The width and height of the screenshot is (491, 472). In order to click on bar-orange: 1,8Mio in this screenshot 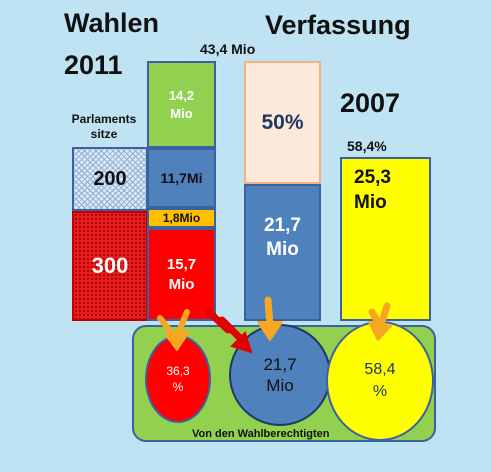, I will do `click(181, 218)`.